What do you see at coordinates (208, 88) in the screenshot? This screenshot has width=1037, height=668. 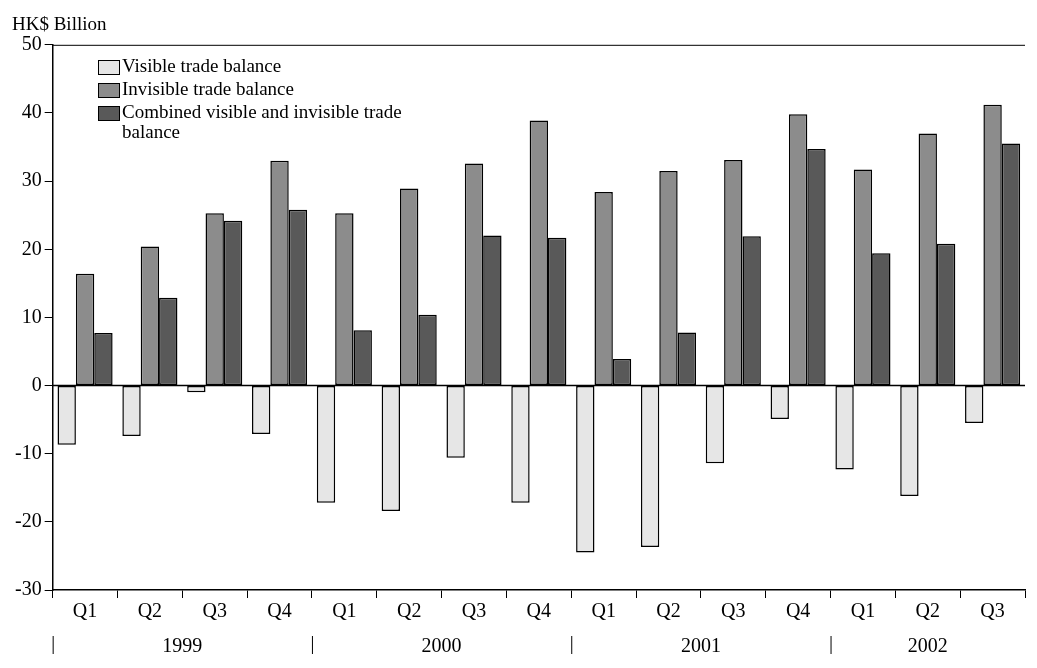 I see `legend-label: Invisible trade balance` at bounding box center [208, 88].